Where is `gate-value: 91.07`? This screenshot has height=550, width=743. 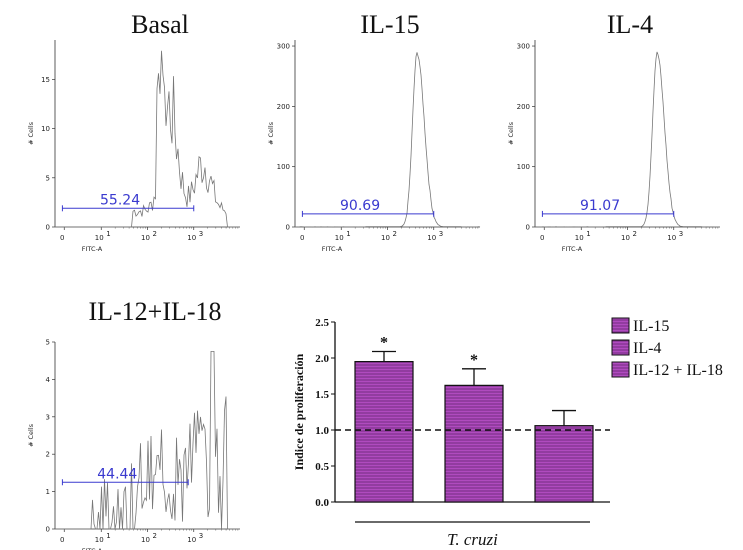
gate-value: 91.07 is located at coordinates (600, 206).